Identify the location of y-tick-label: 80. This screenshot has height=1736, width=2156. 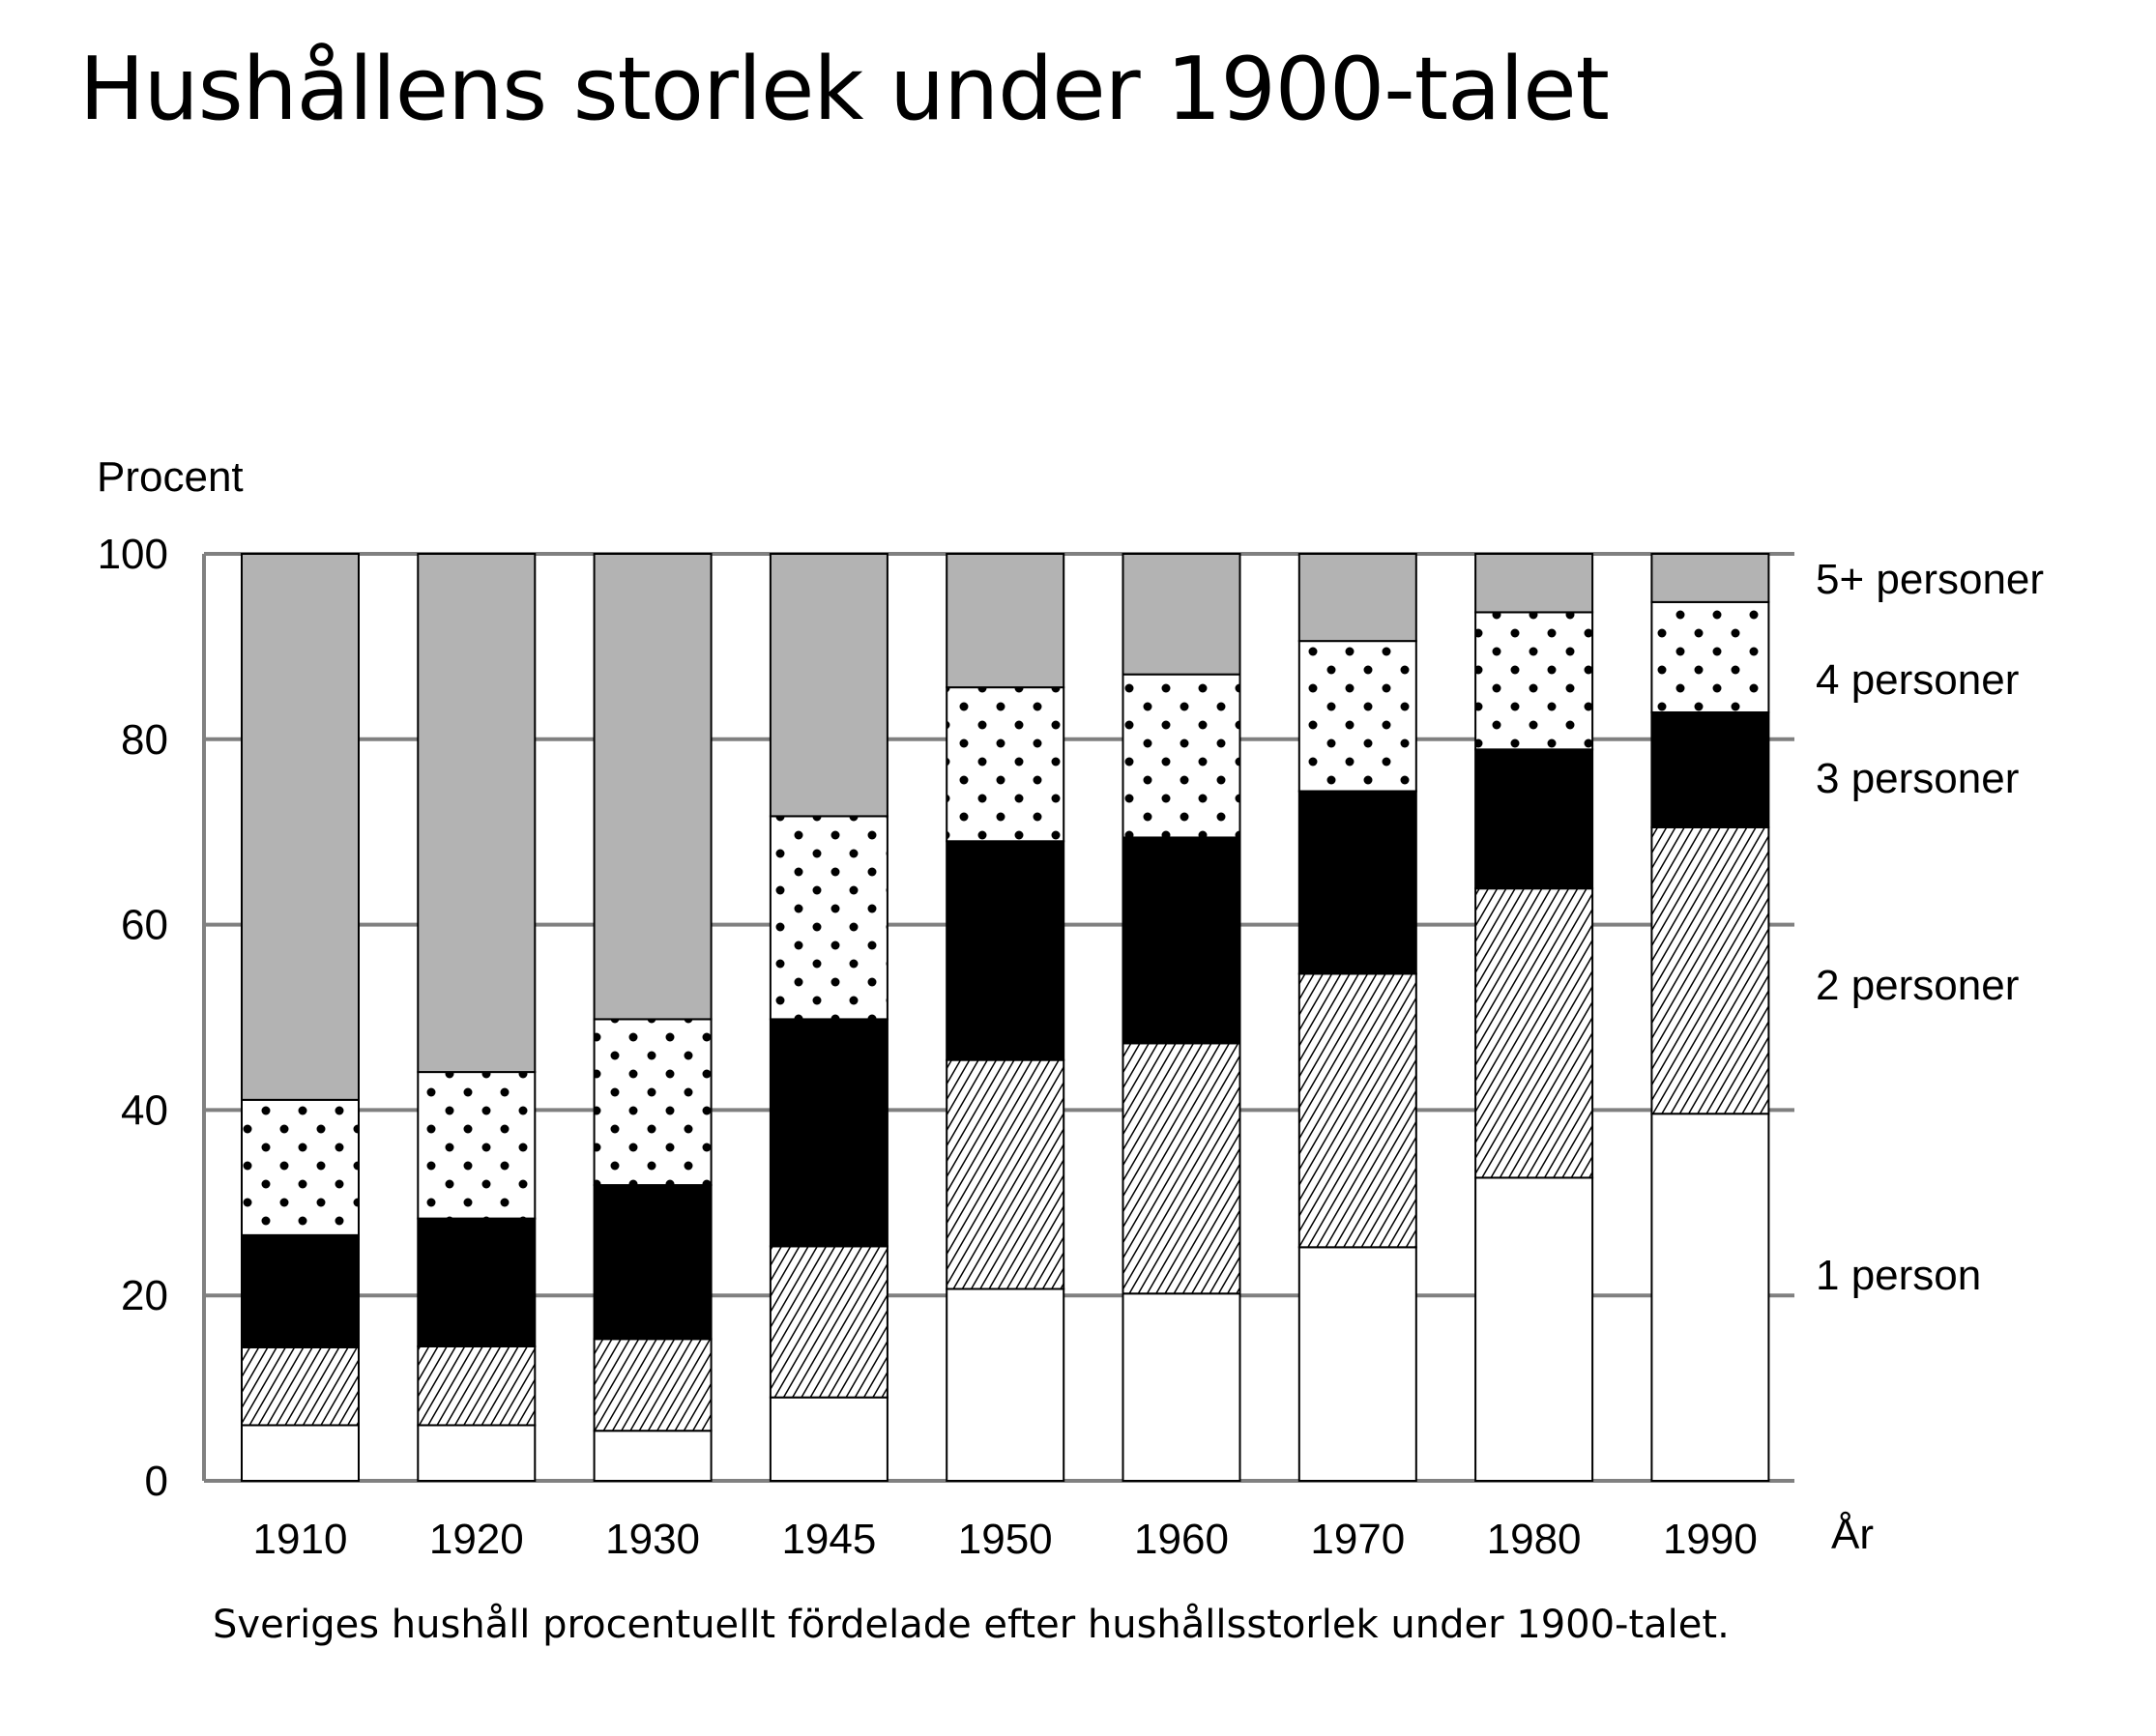
(144, 740).